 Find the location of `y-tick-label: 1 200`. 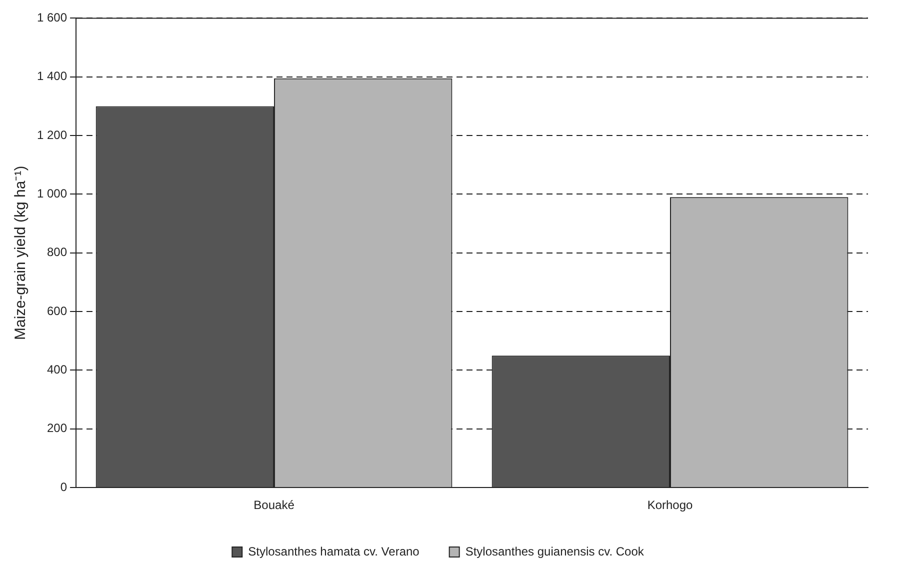

y-tick-label: 1 200 is located at coordinates (52, 135).